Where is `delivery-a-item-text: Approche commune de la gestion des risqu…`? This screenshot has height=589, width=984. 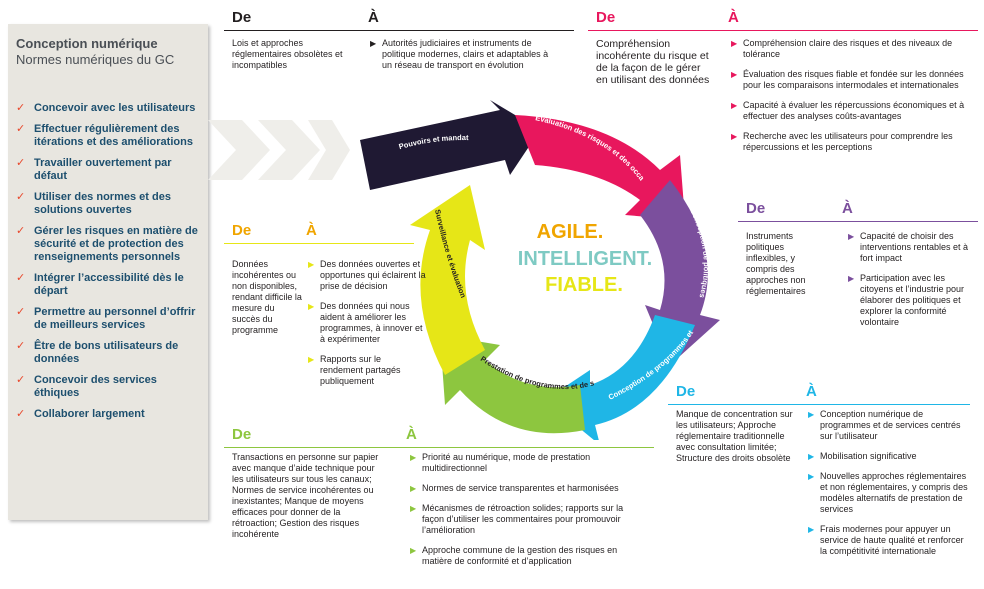
delivery-a-item-text: Approche commune de la gestion des risqu… is located at coordinates (520, 555).